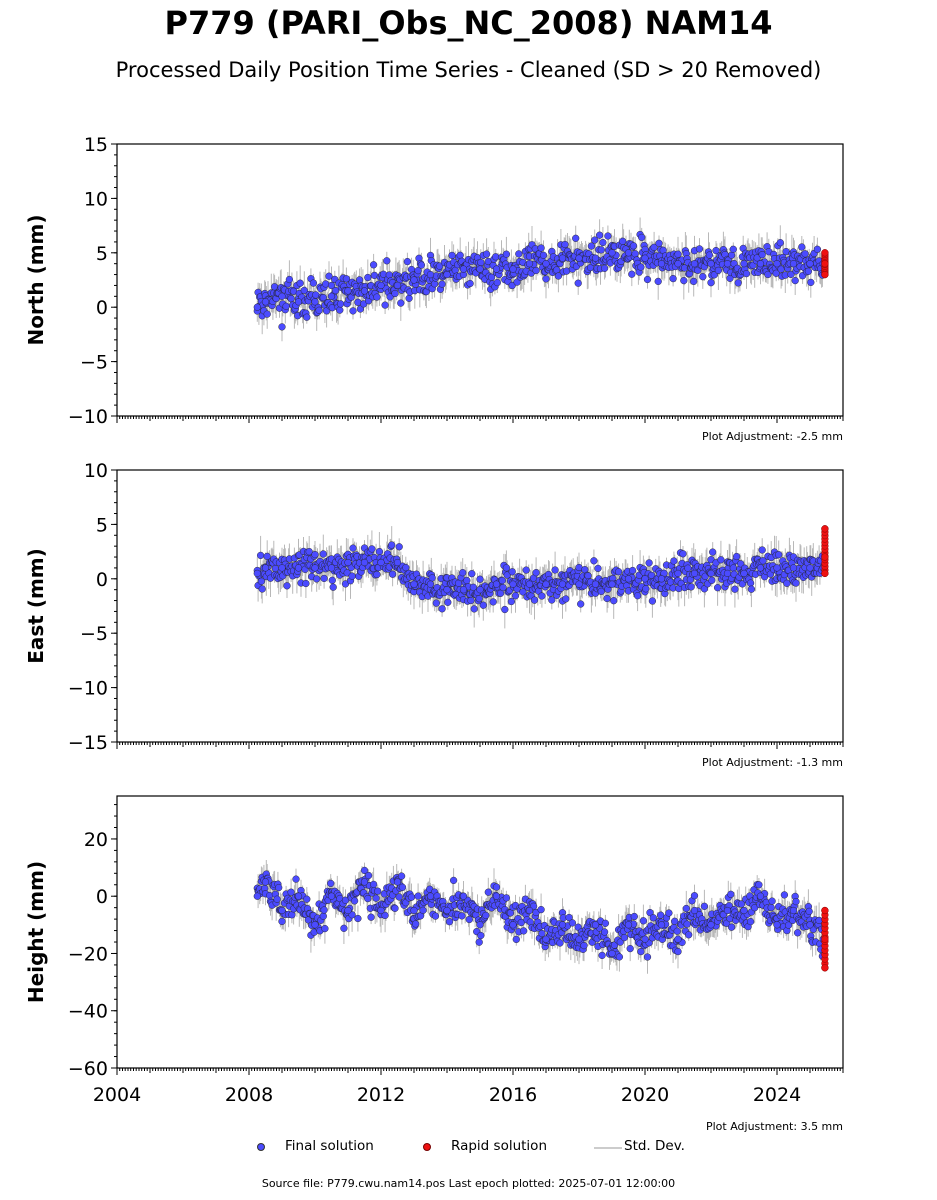 The width and height of the screenshot is (937, 1200). Describe the element at coordinates (772, 436) in the screenshot. I see `plot-adjustment-note: Plot Adjustment: -2.5 mm` at that location.